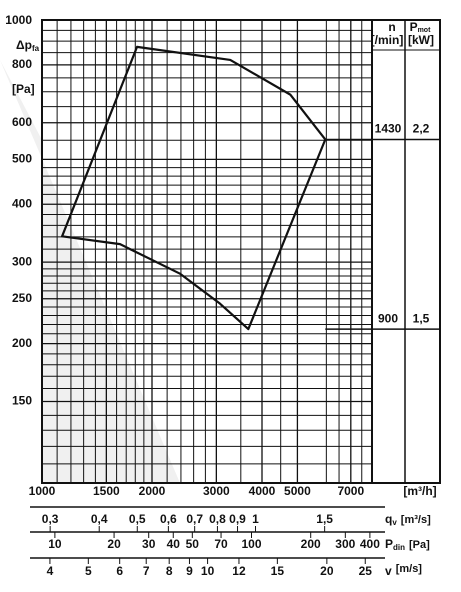  What do you see at coordinates (22, 159) in the screenshot?
I see `y-tick-label: 500` at bounding box center [22, 159].